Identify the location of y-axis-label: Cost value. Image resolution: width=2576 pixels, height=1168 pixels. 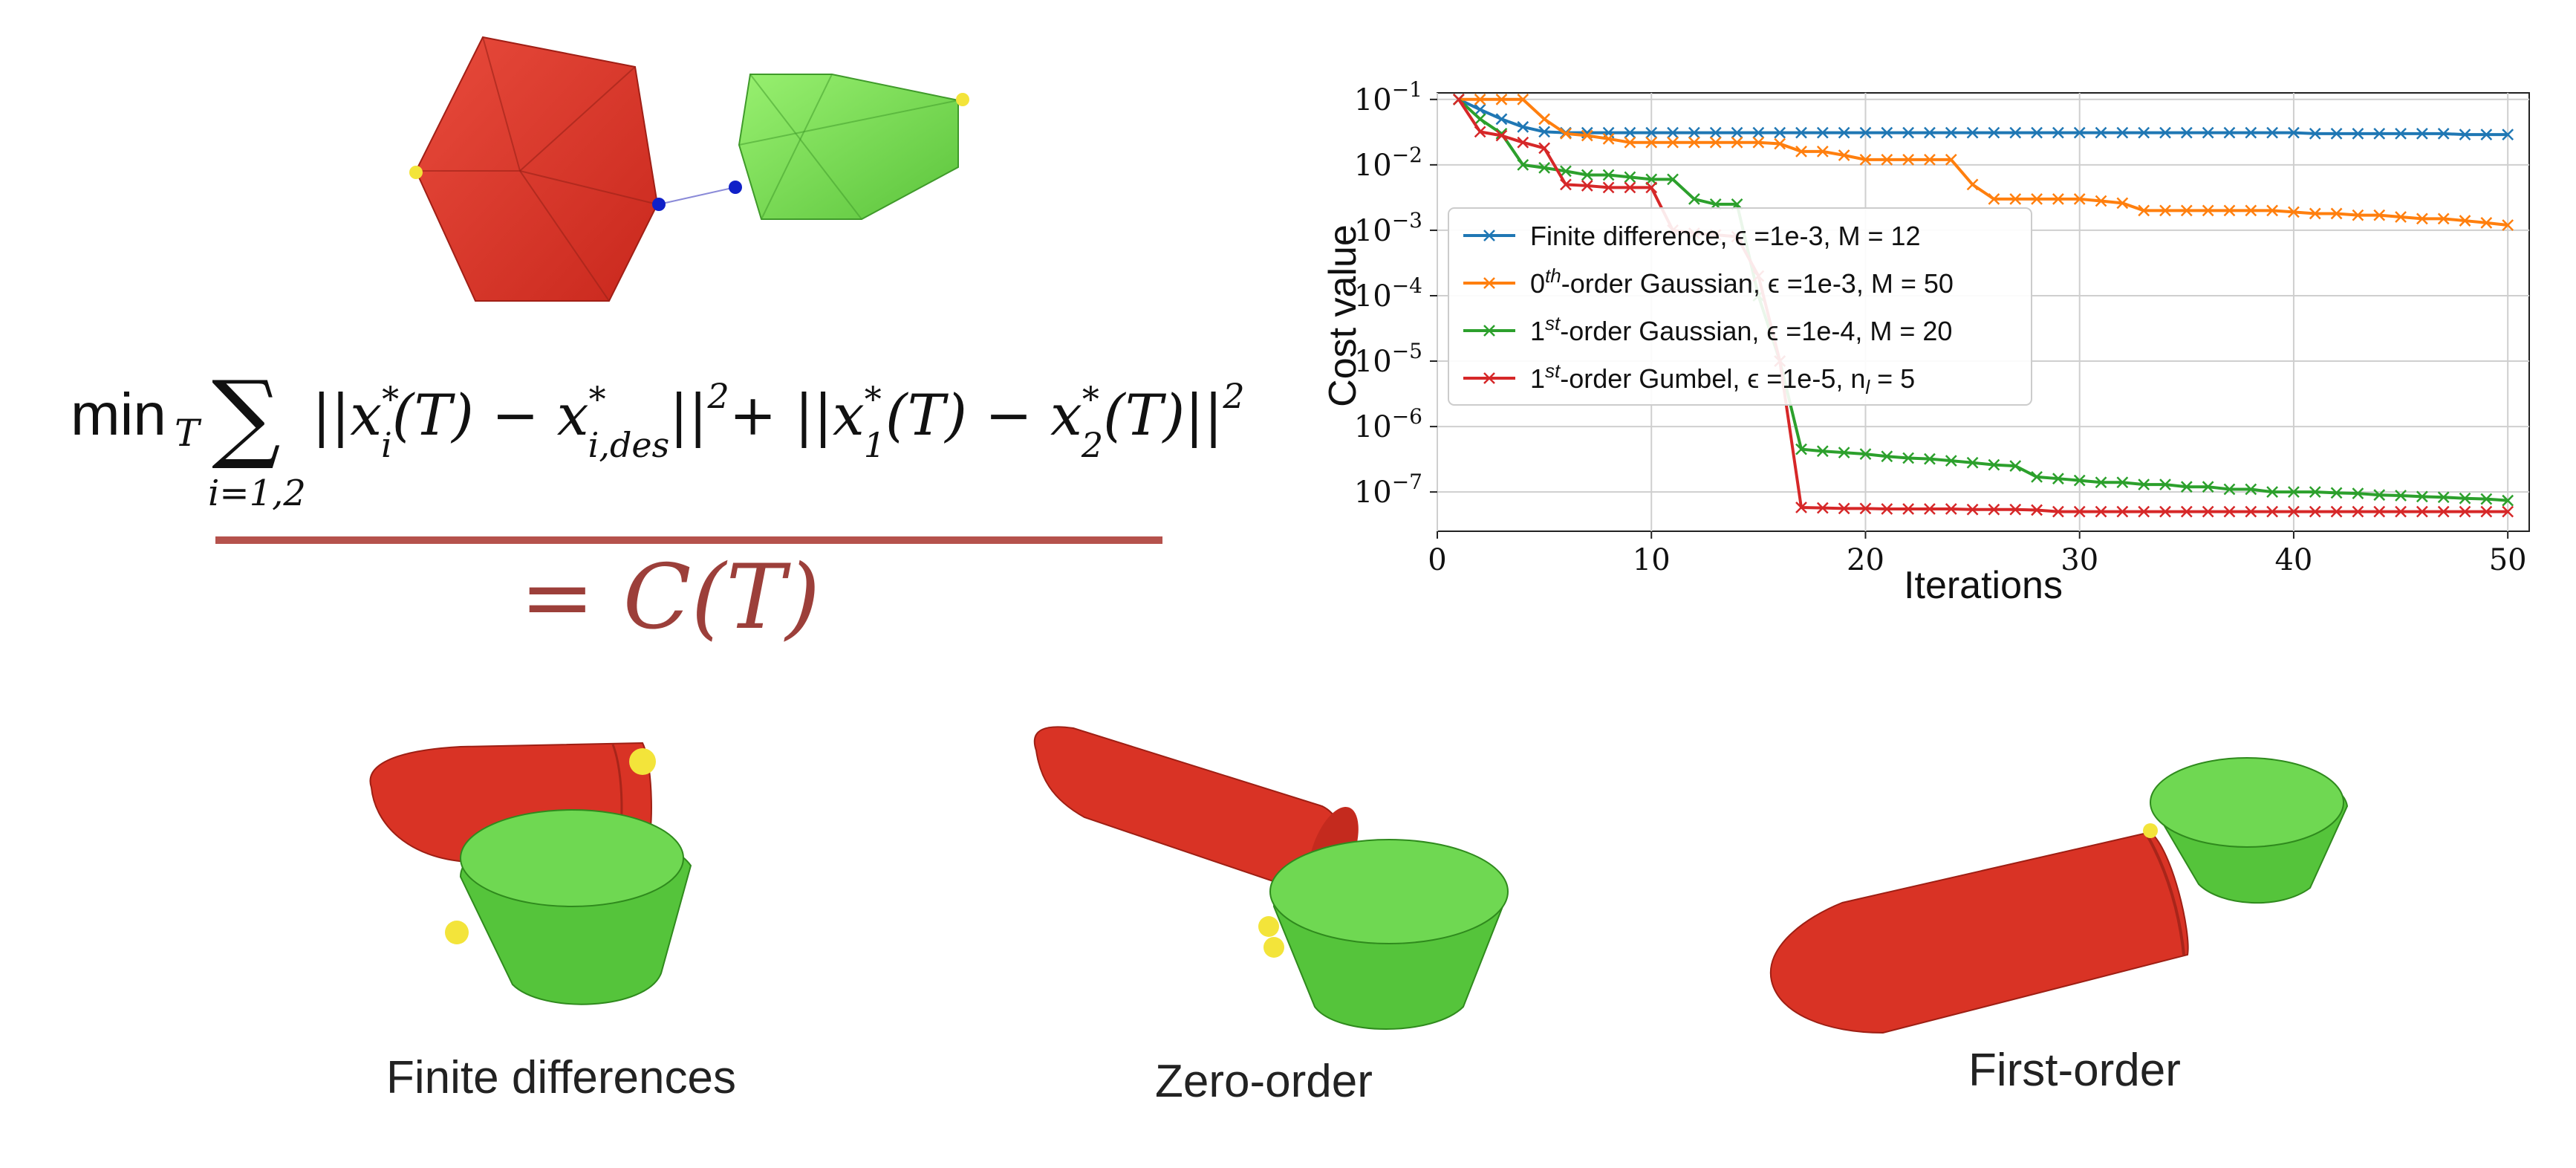
(1343, 315).